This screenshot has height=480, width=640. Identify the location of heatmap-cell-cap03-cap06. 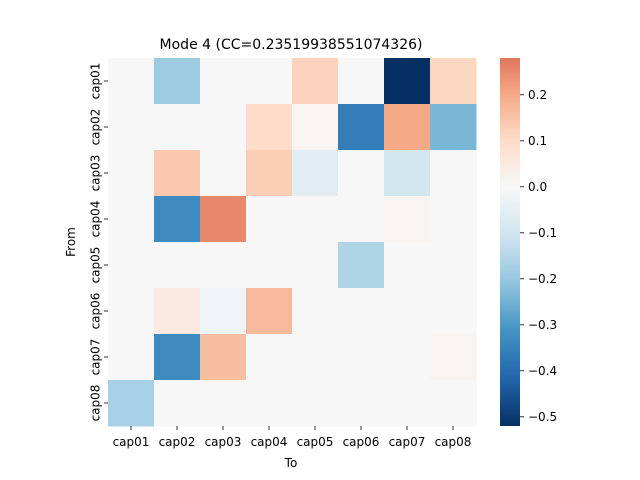
(361, 173).